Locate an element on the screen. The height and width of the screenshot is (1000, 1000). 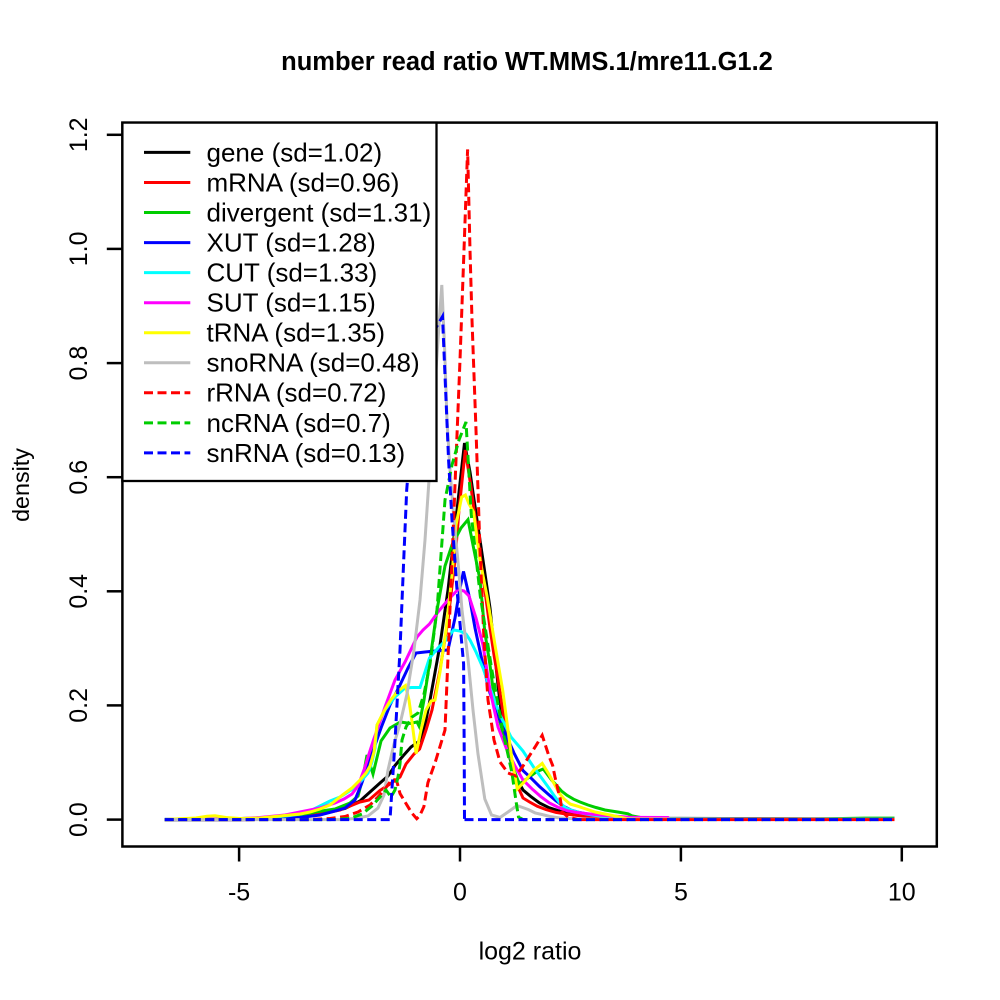
svg-text: 0.8 is located at coordinates (79, 363).